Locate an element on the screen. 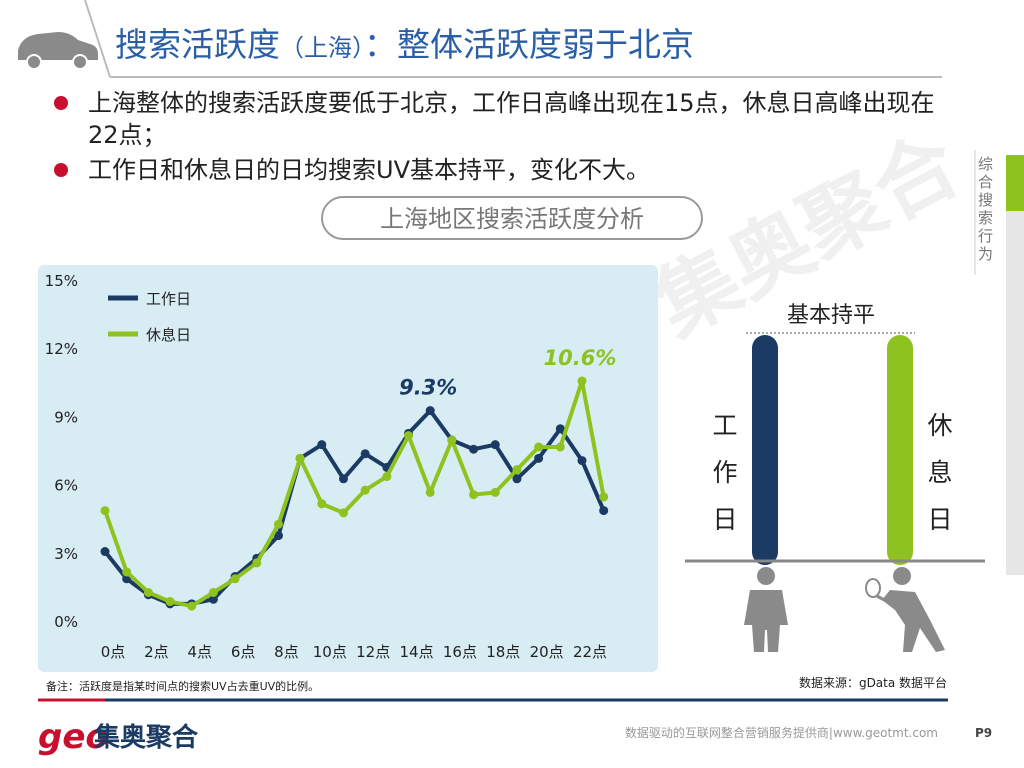 Image resolution: width=1024 pixels, height=768 pixels. x-tick-label: 0点 is located at coordinates (113, 652).